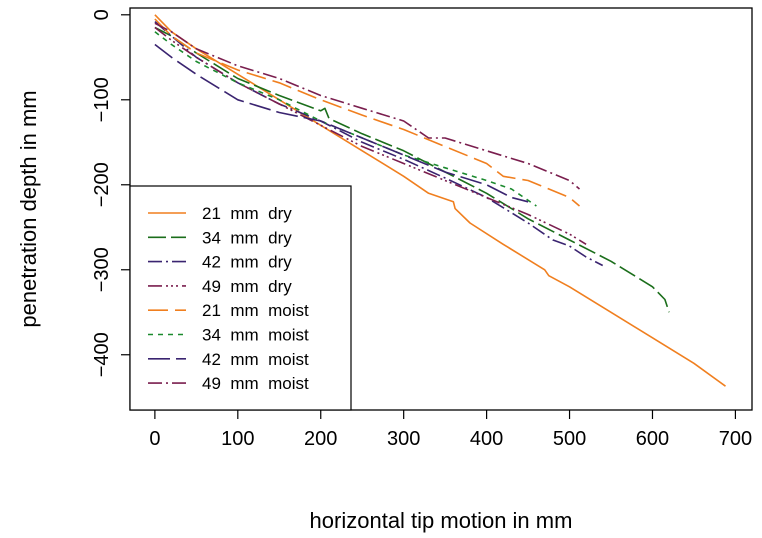 The image size is (762, 538). Describe the element at coordinates (247, 213) in the screenshot. I see `legend-label-0: 21 mm dry` at that location.